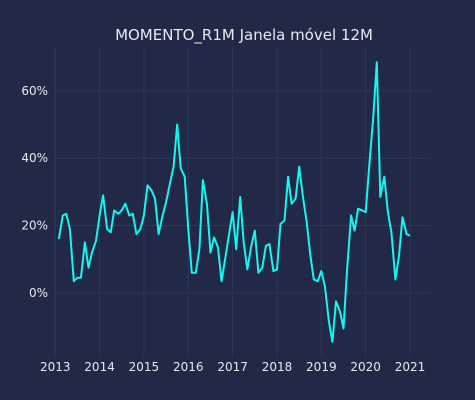  Describe the element at coordinates (232, 367) in the screenshot. I see `x-tick-label: 2017` at that location.